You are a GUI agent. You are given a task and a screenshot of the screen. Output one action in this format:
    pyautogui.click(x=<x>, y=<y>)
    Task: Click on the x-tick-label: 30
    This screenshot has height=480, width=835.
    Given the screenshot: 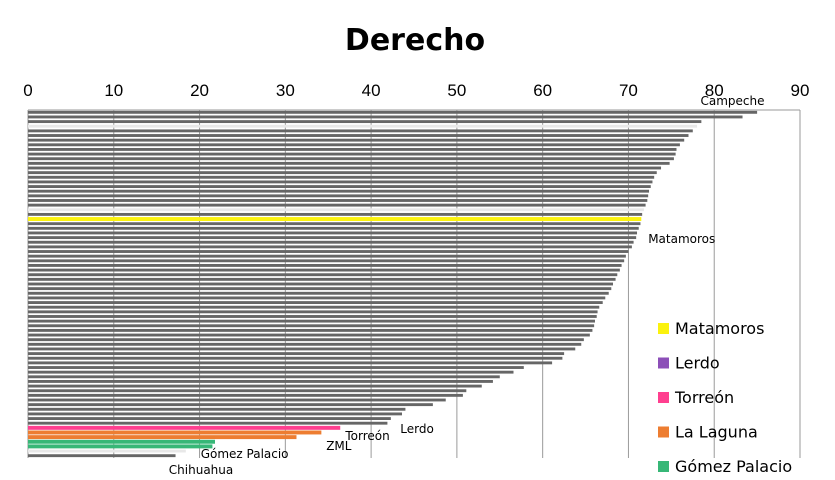 What is the action you would take?
    pyautogui.click(x=285, y=90)
    